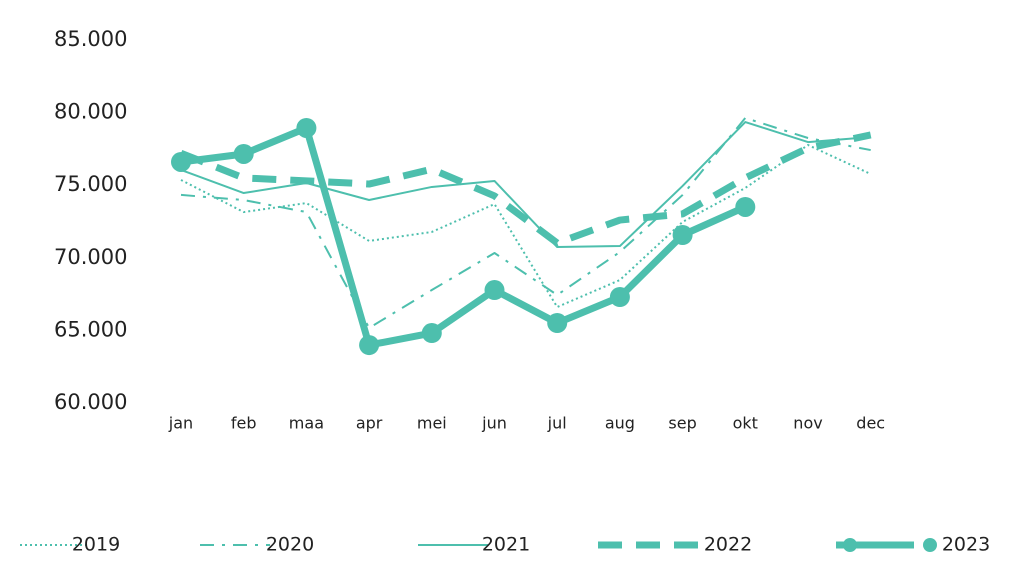 Image resolution: width=1016 pixels, height=561 pixels. I want to click on y-tick-label: 70.000, so click(90, 257).